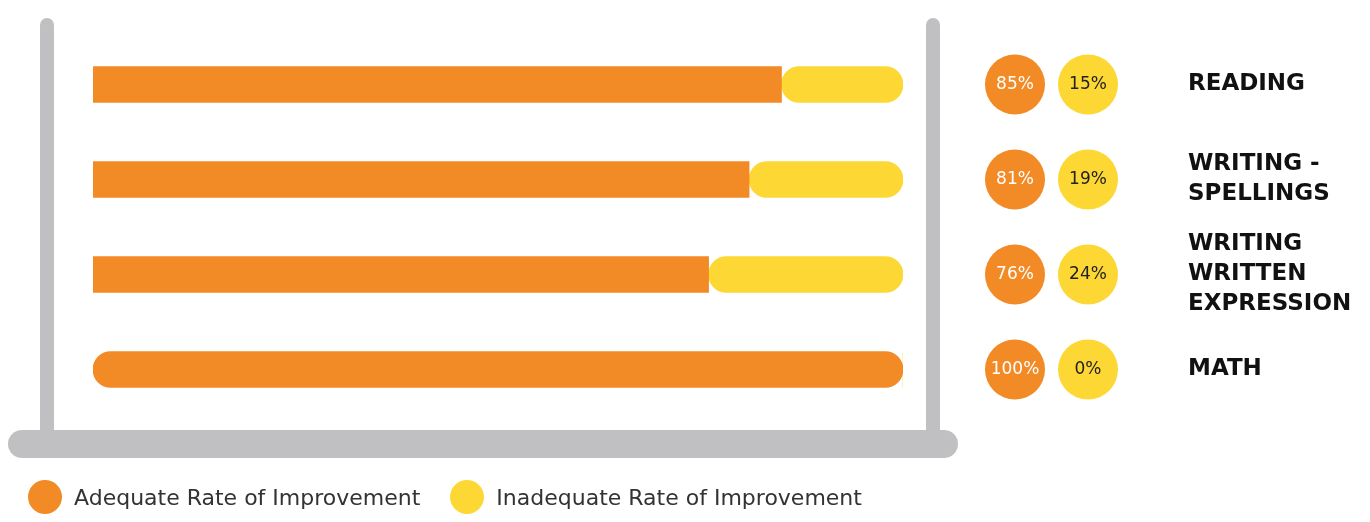 The image size is (1370, 522). I want to click on data-label: 76%, so click(1015, 272).